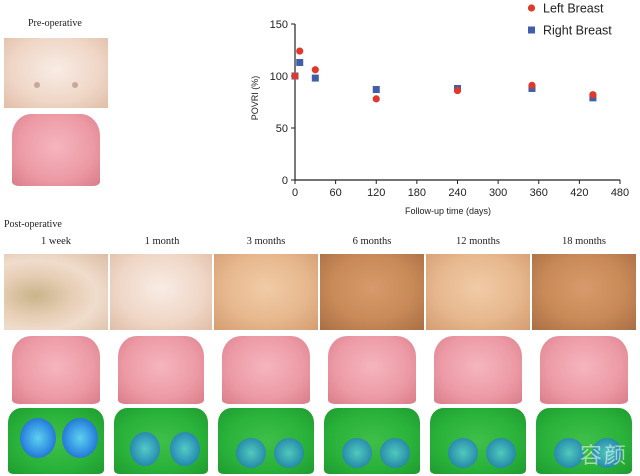  I want to click on x-tick-label: 240, so click(457, 193).